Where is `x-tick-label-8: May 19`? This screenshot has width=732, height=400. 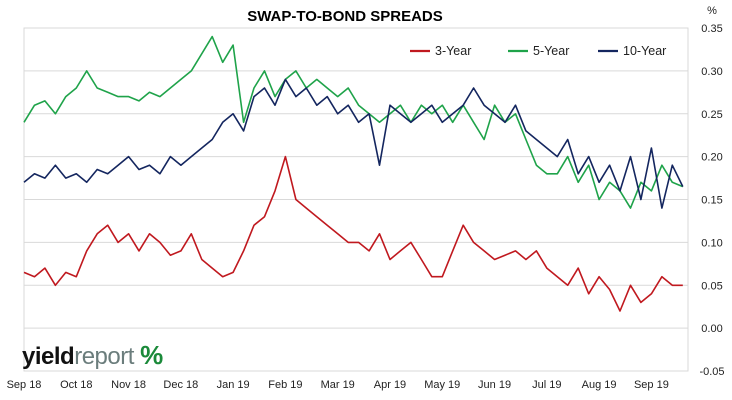
x-tick-label-8: May 19 is located at coordinates (442, 385).